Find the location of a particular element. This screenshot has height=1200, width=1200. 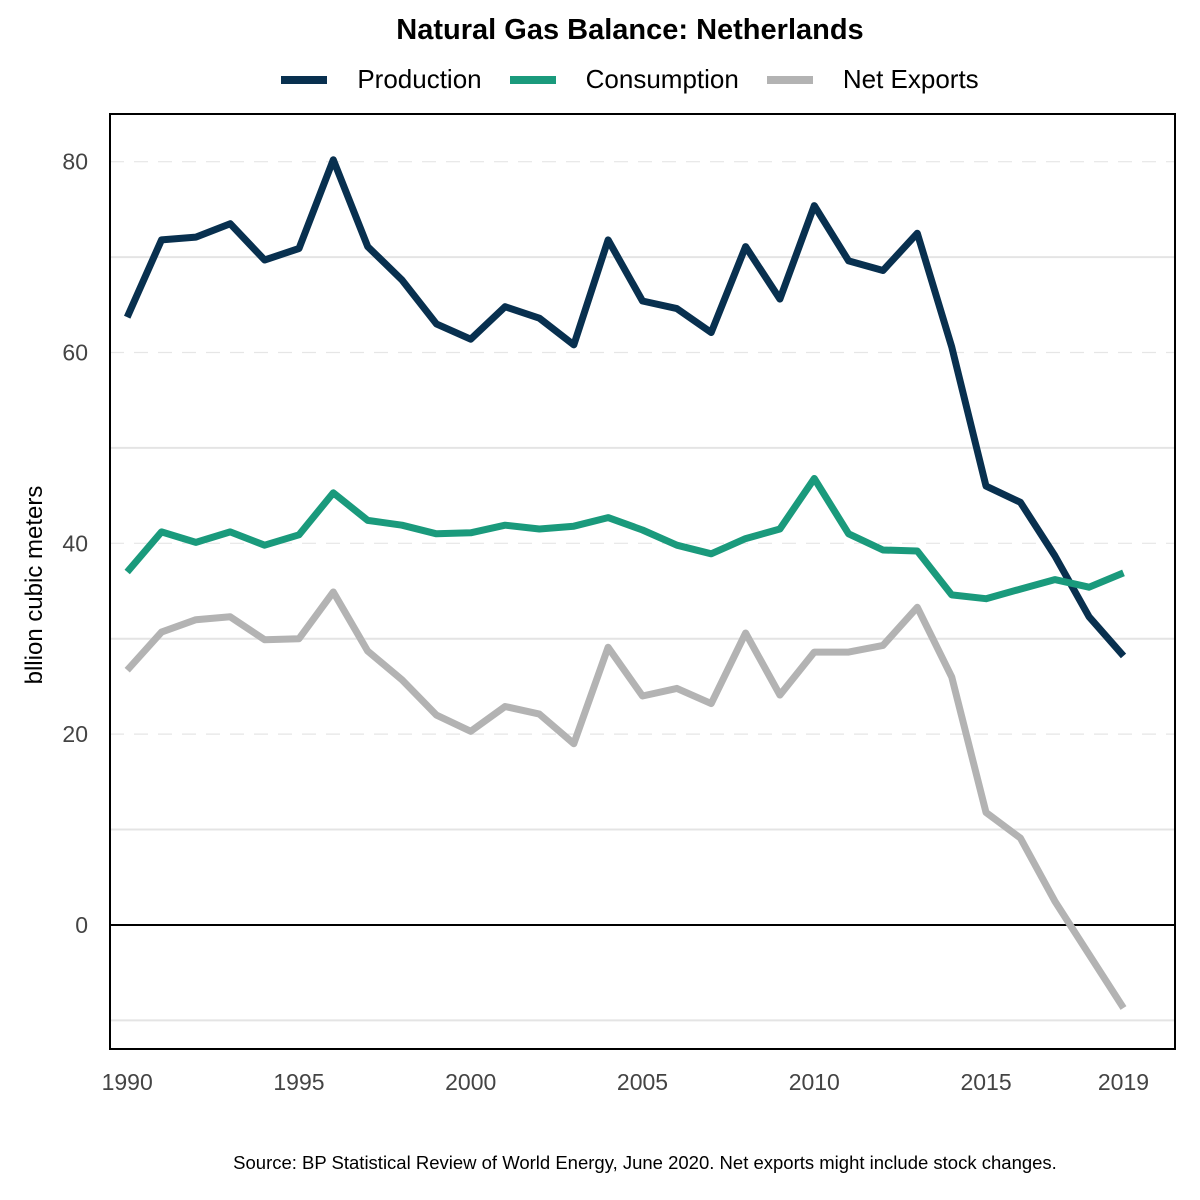

y-tick-label: 80 is located at coordinates (75, 162).